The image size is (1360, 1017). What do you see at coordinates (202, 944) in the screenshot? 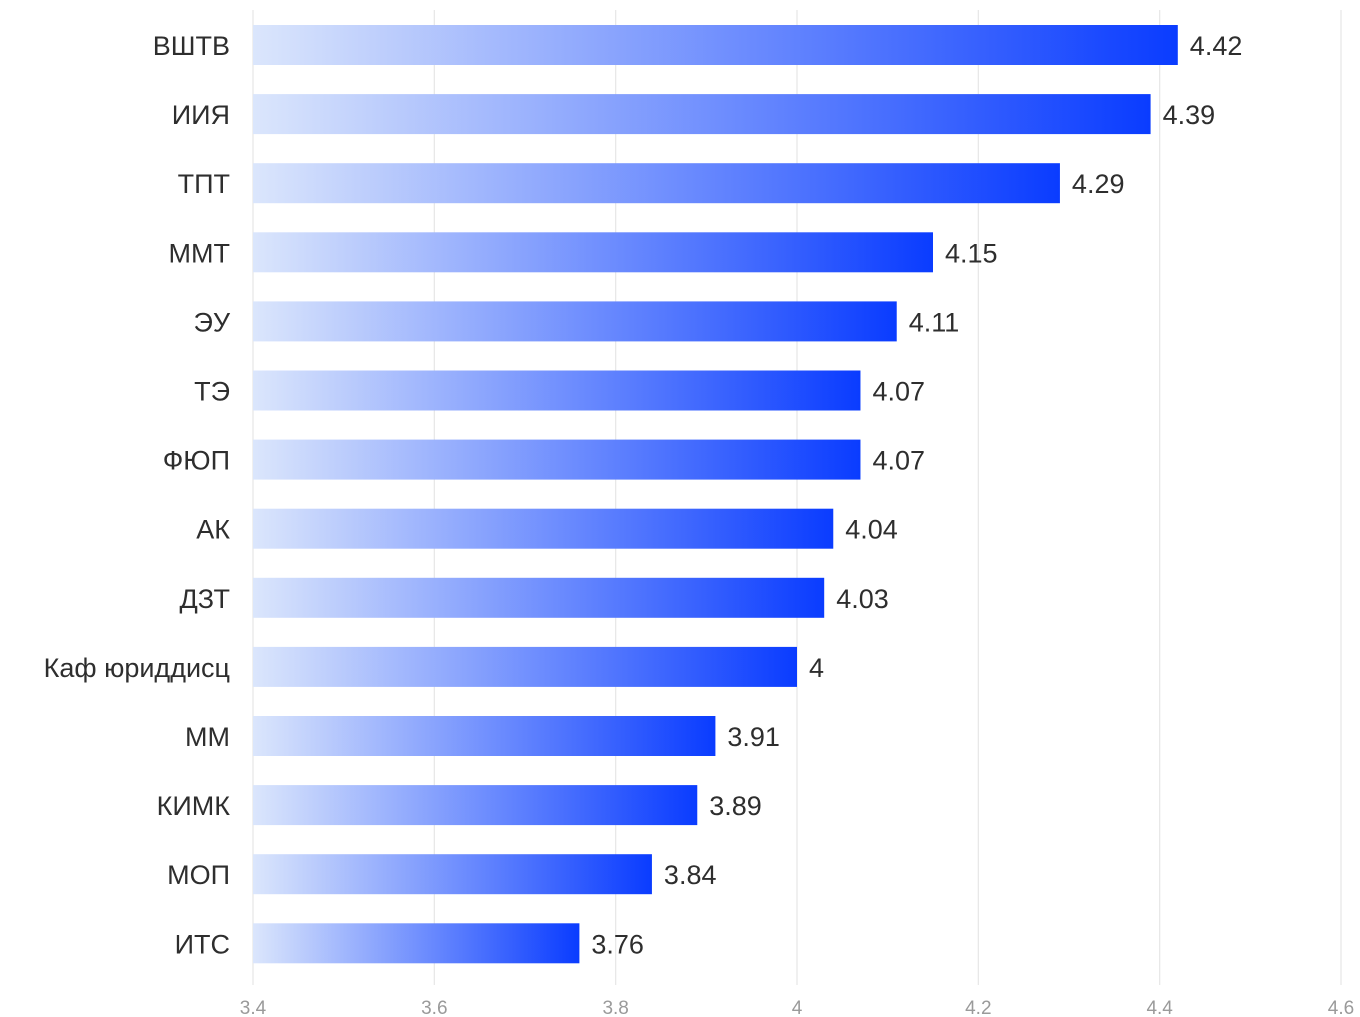
I see `category-label: ИТС` at bounding box center [202, 944].